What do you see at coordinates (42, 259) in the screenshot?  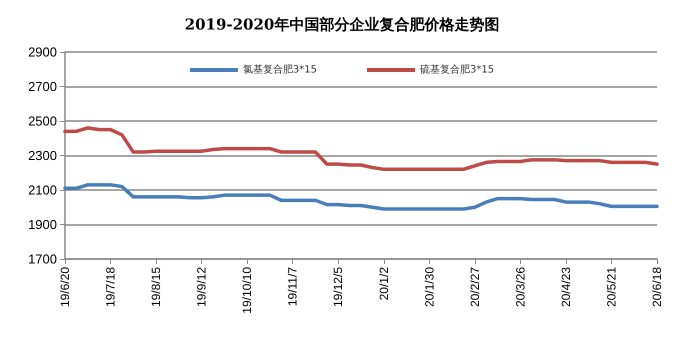 I see `y-tick-label: 1700` at bounding box center [42, 259].